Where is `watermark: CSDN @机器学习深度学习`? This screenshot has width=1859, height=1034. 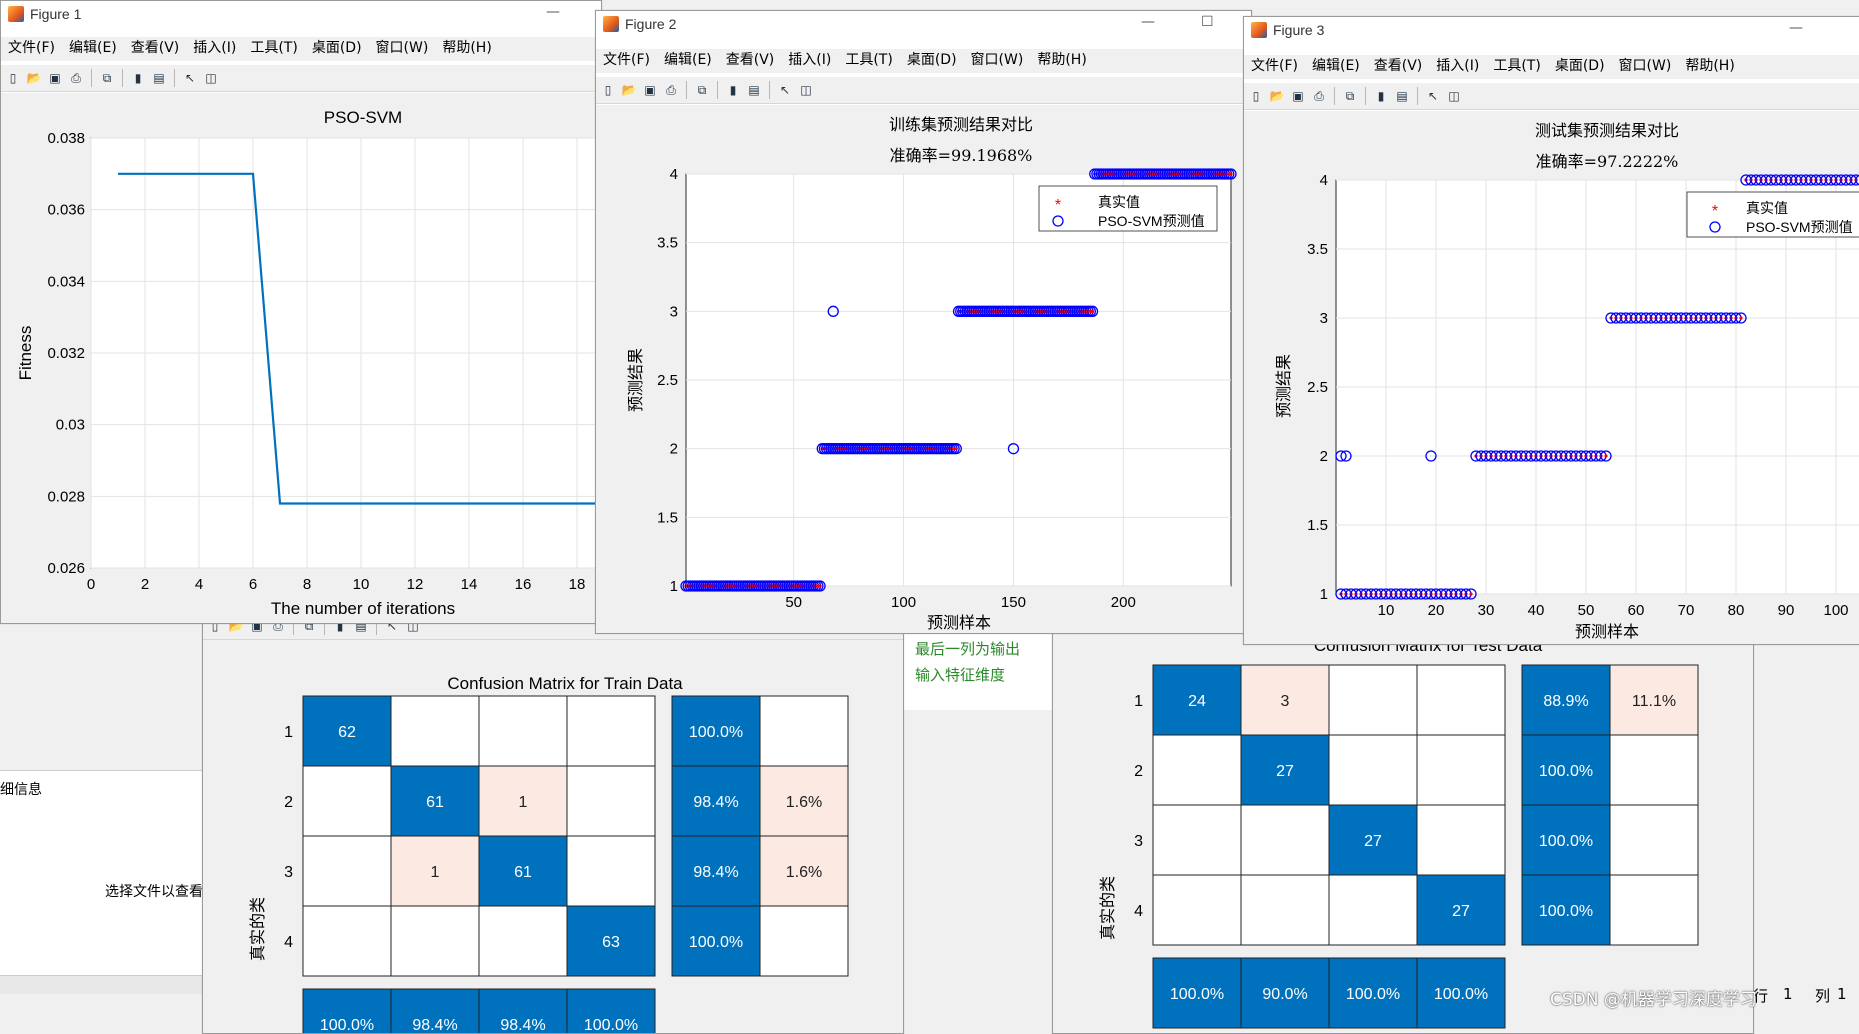
watermark: CSDN @机器学习深度学习 is located at coordinates (1653, 1000).